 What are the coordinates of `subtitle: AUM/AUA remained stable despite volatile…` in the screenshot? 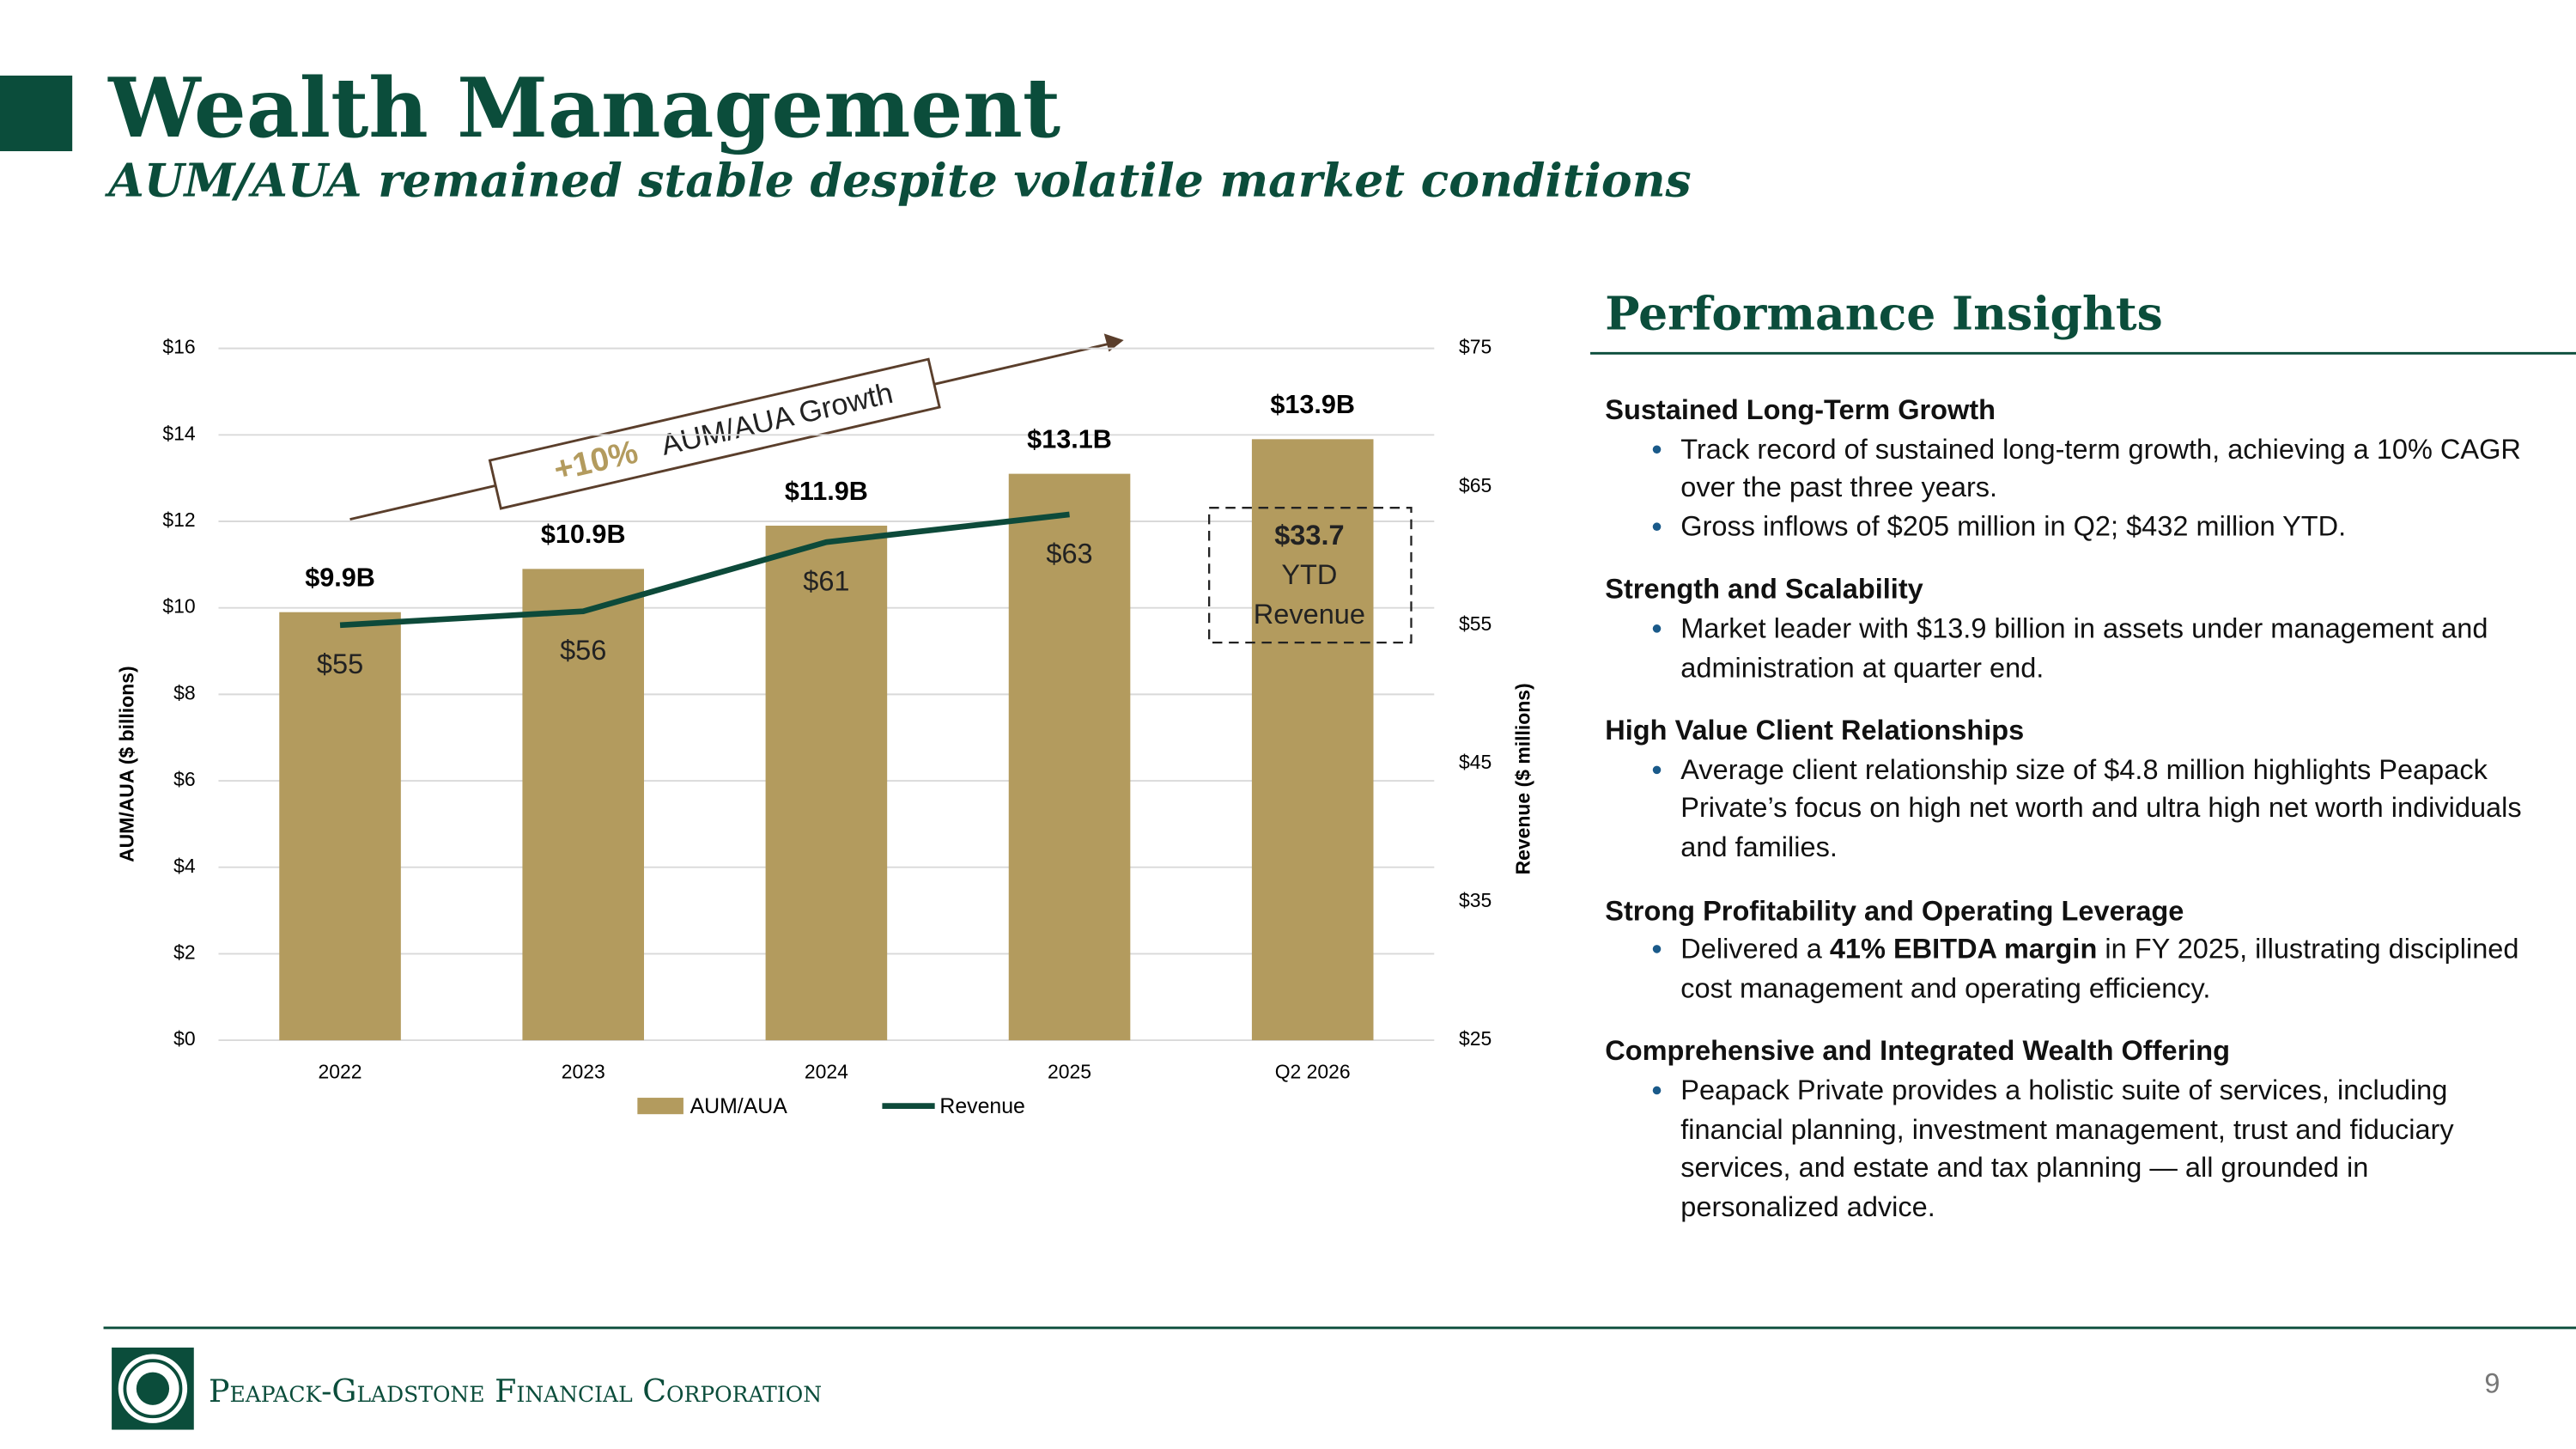 It's located at (897, 180).